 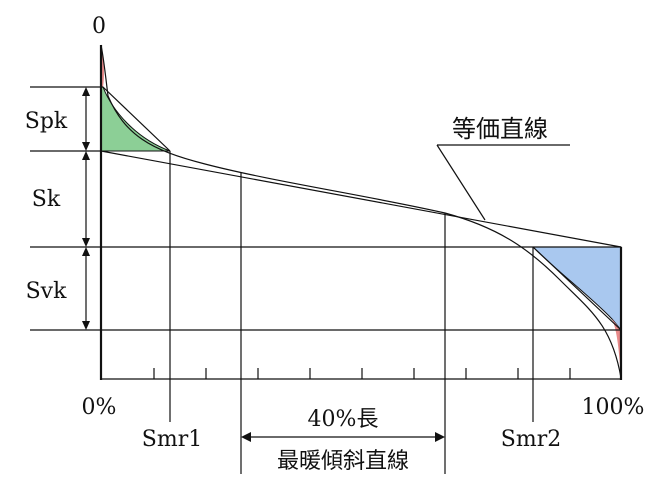 What do you see at coordinates (613, 407) in the screenshot?
I see `x-end-label: 100%` at bounding box center [613, 407].